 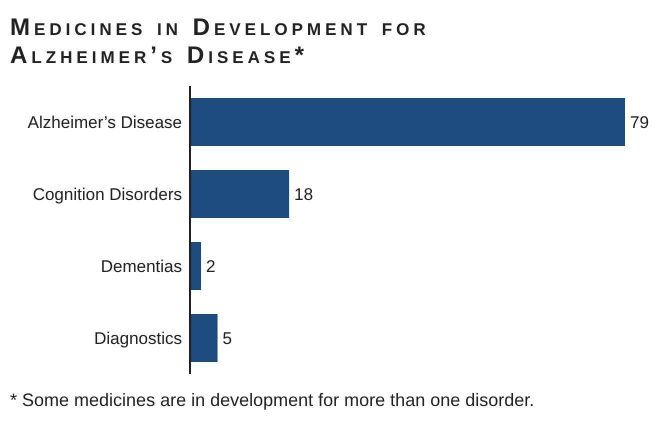 I want to click on data-label: 2, so click(x=211, y=266).